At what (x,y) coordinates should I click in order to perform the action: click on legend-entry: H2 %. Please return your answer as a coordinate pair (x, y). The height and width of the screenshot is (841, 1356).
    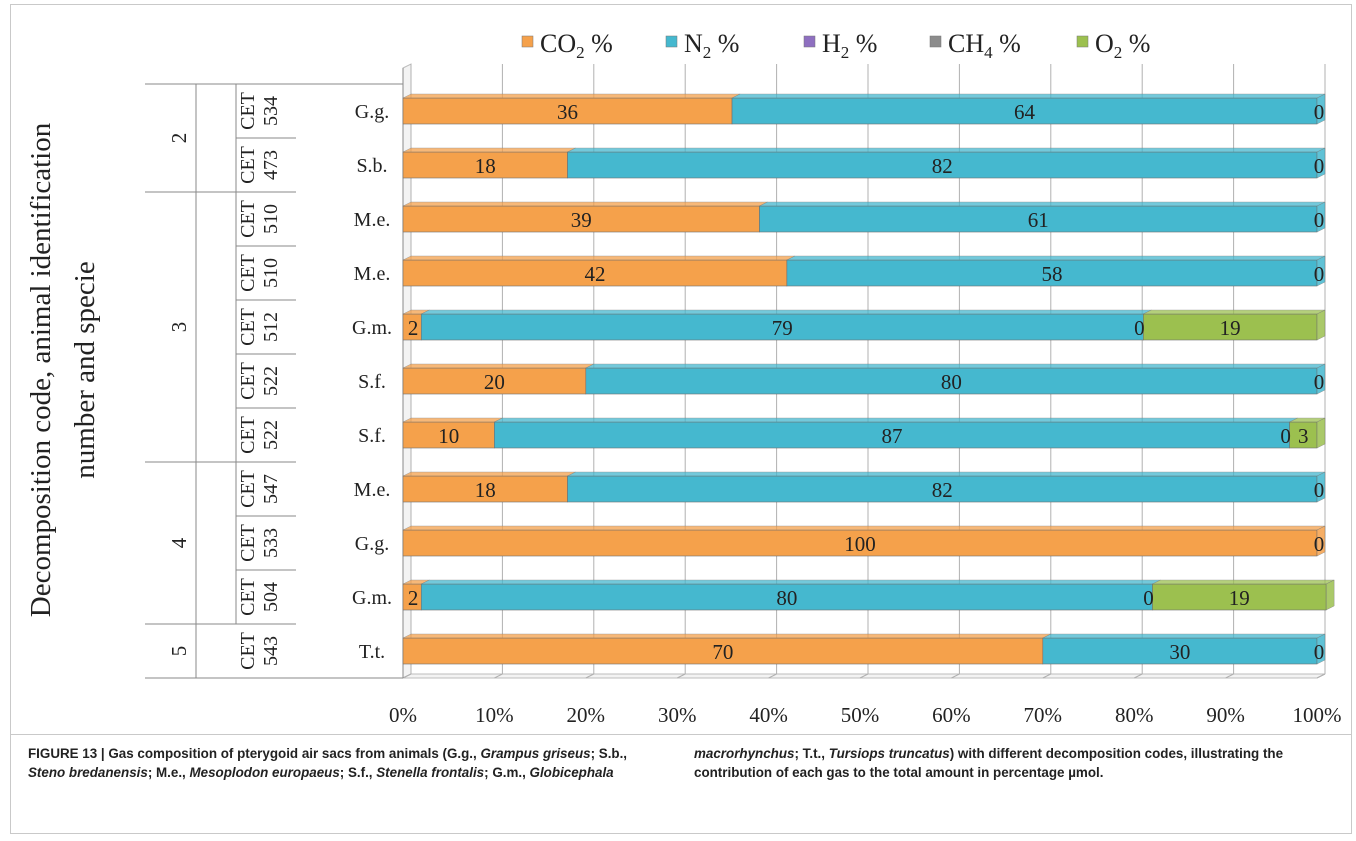
    Looking at the image, I should click on (849, 45).